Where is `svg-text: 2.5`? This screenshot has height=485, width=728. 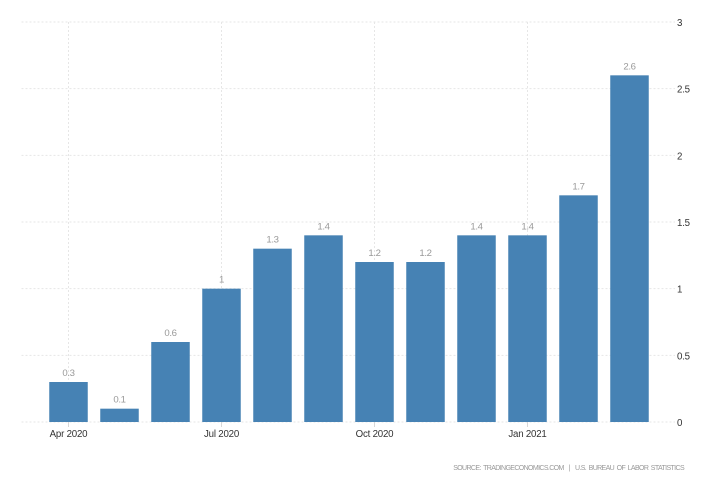 svg-text: 2.5 is located at coordinates (683, 90).